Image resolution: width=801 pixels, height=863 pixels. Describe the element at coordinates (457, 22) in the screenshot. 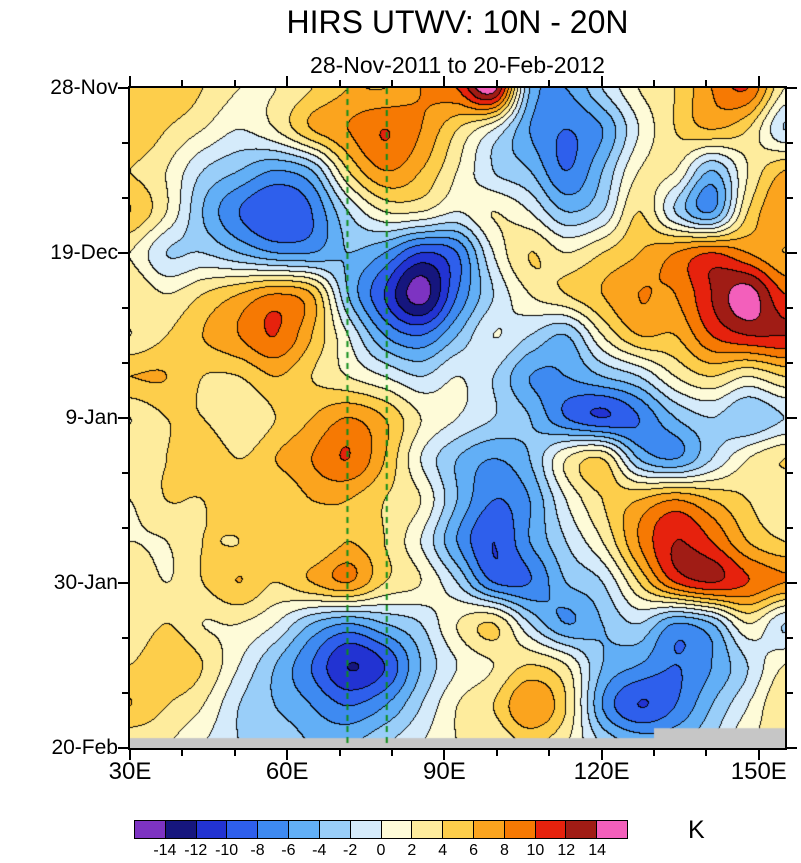

I see `chart-title: HIRS UTWV: 10N - 20N` at that location.